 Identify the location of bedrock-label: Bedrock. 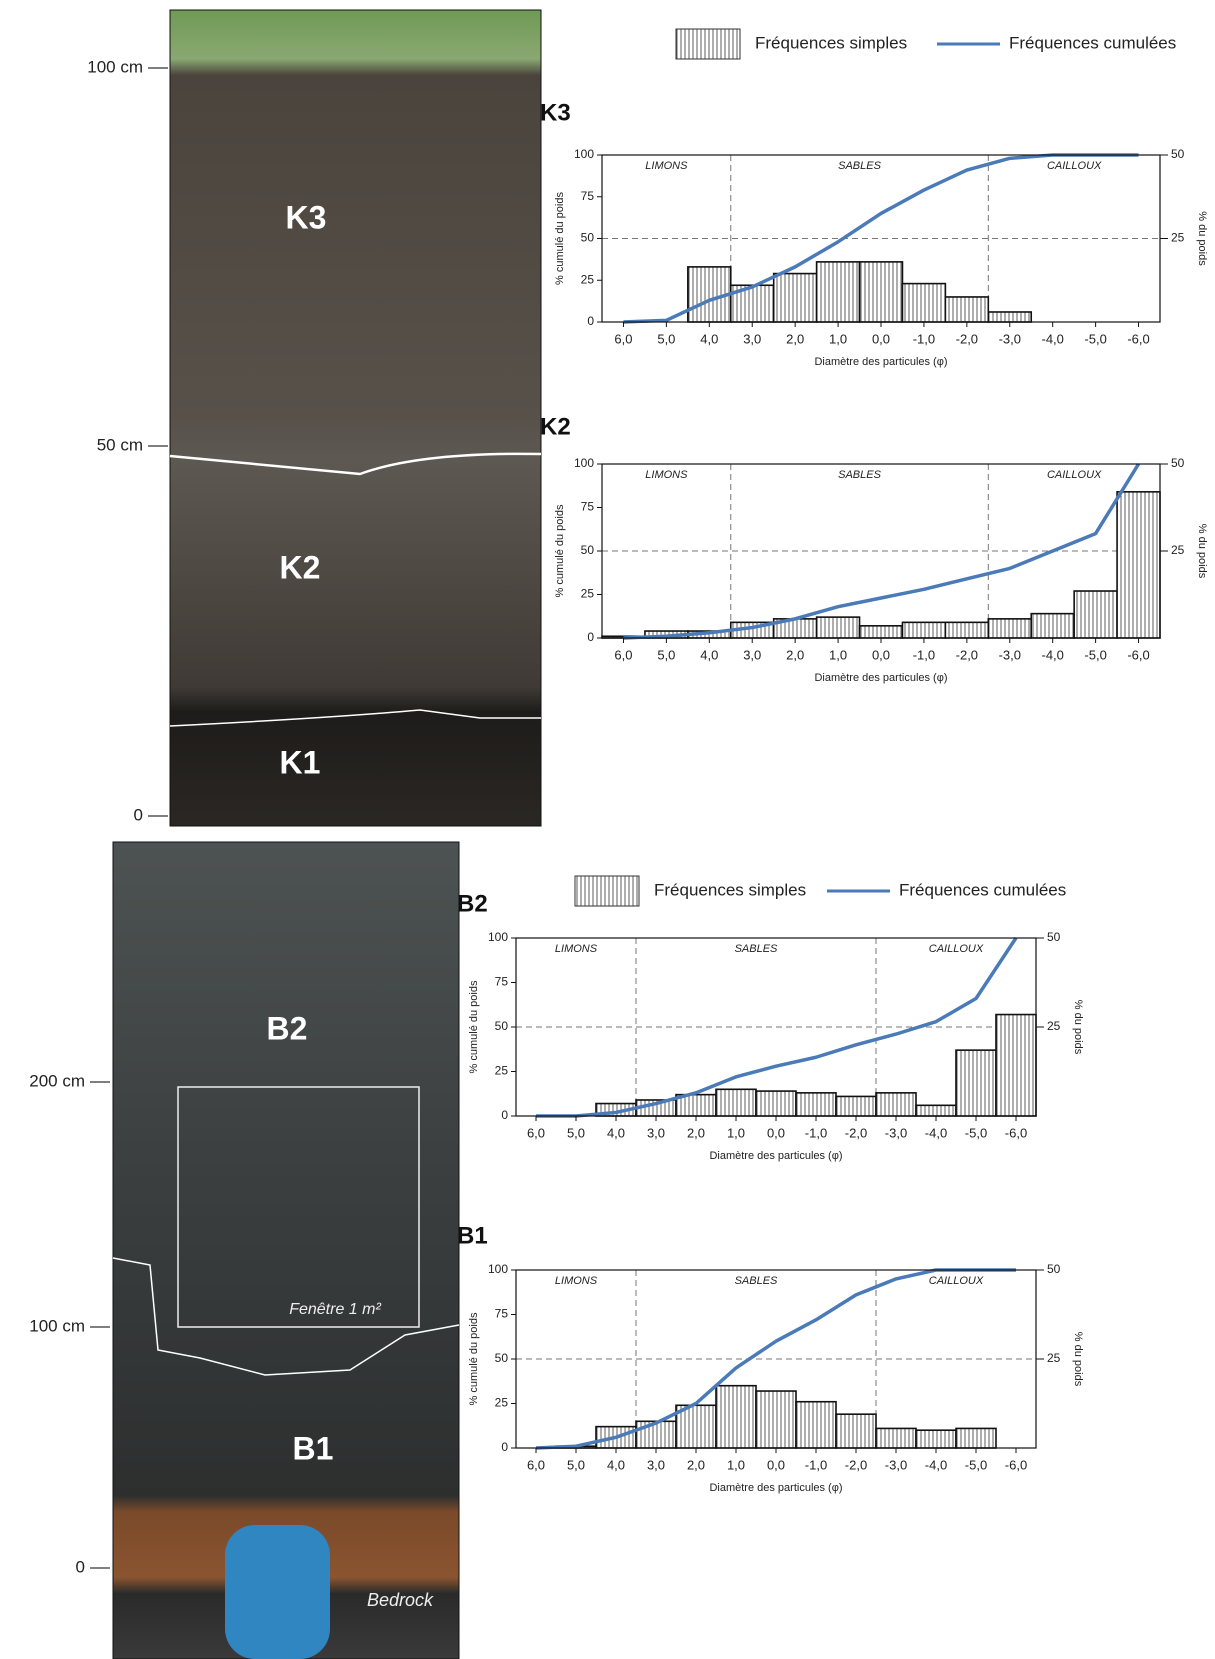
(400, 1600).